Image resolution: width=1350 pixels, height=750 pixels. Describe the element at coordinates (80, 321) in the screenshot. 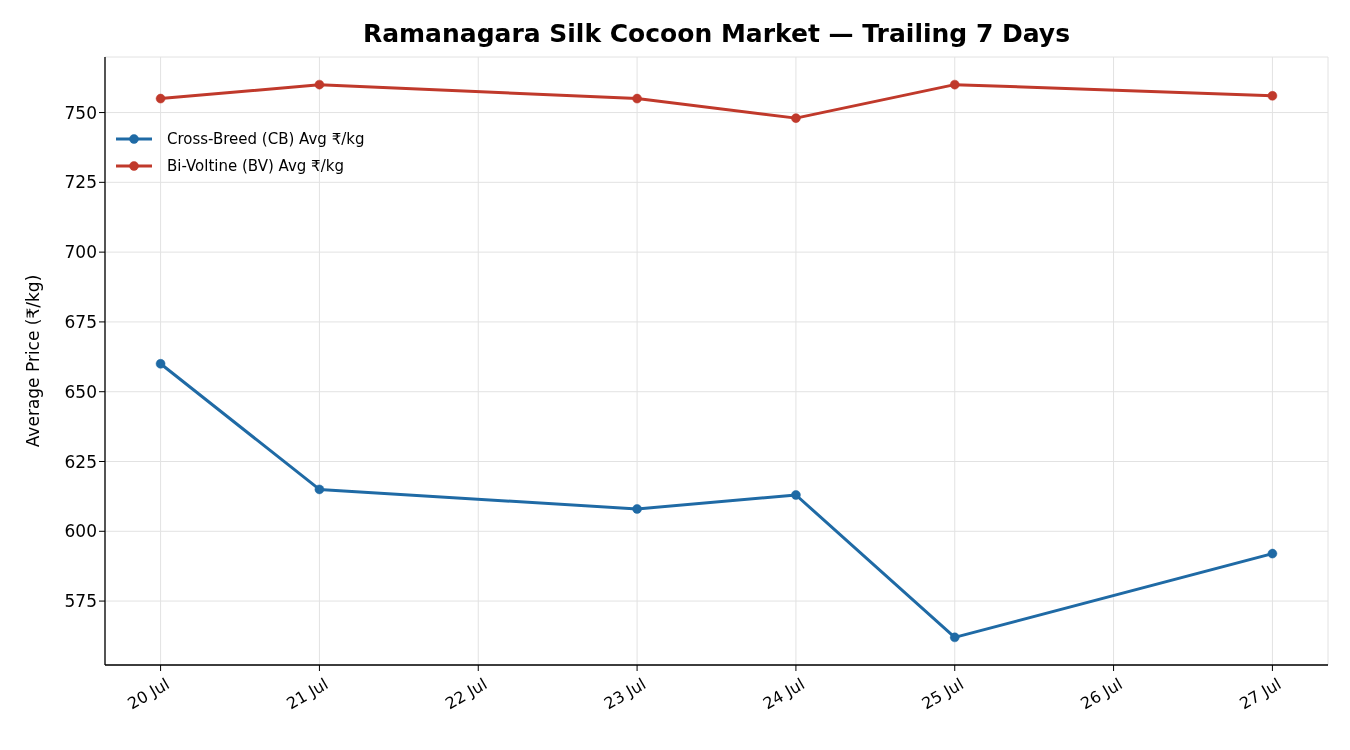

I see `y-tick-label: 675` at that location.